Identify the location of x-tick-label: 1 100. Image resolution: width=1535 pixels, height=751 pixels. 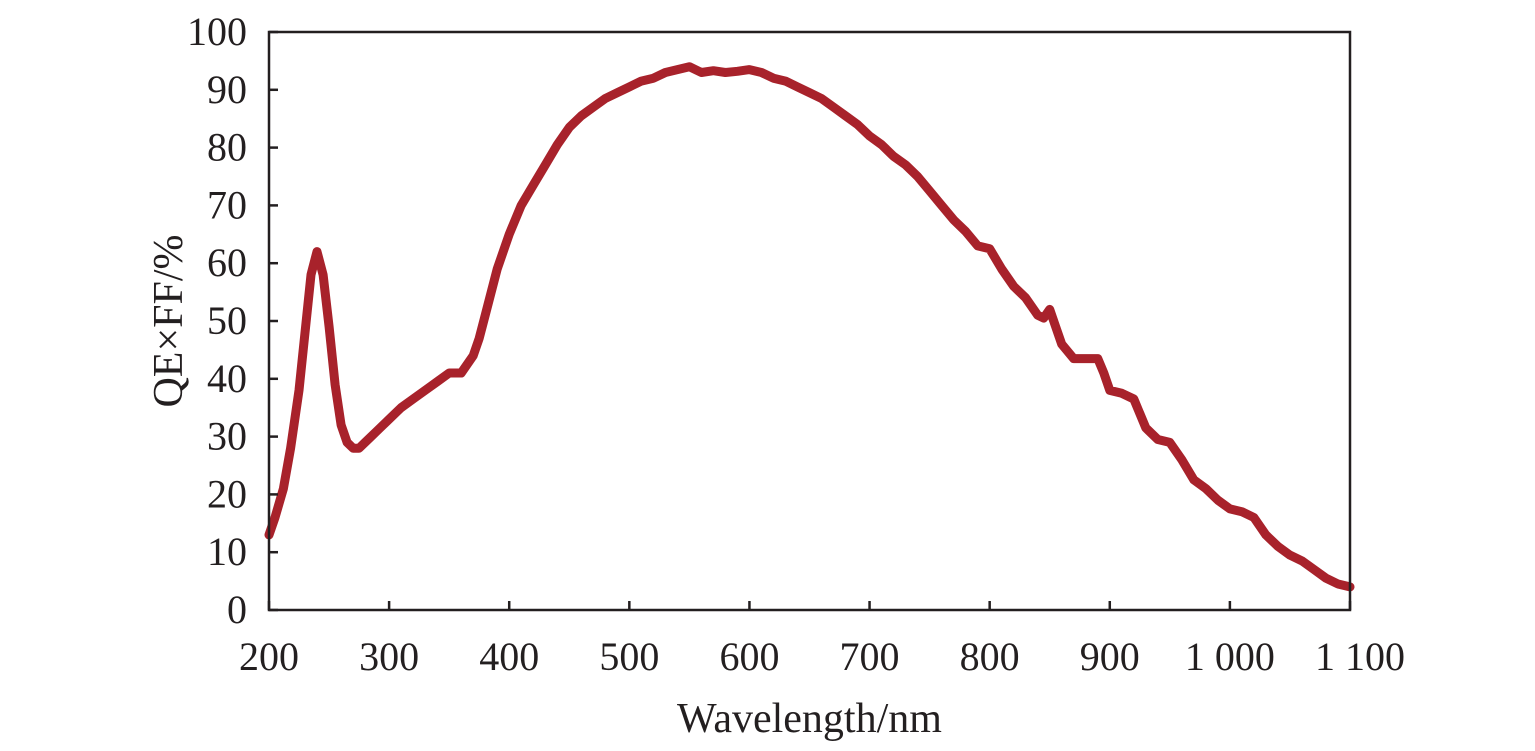
(1360, 656).